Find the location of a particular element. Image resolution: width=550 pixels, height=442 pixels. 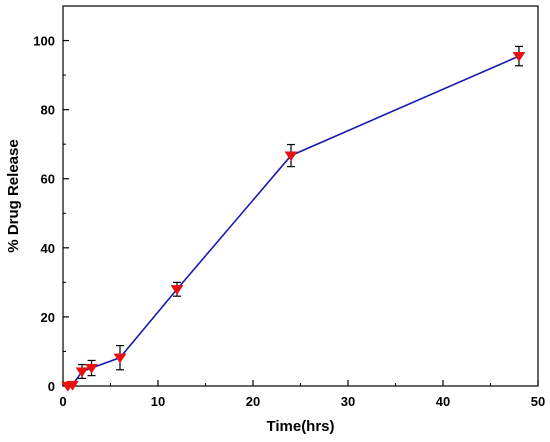

y-tick-label: 100 is located at coordinates (44, 41).